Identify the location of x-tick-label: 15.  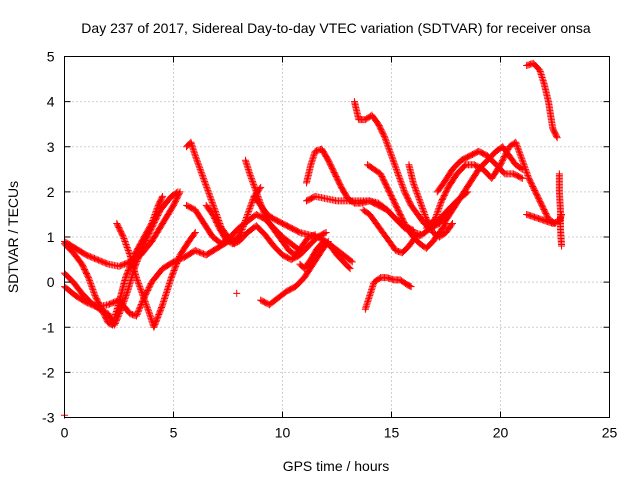
(392, 433).